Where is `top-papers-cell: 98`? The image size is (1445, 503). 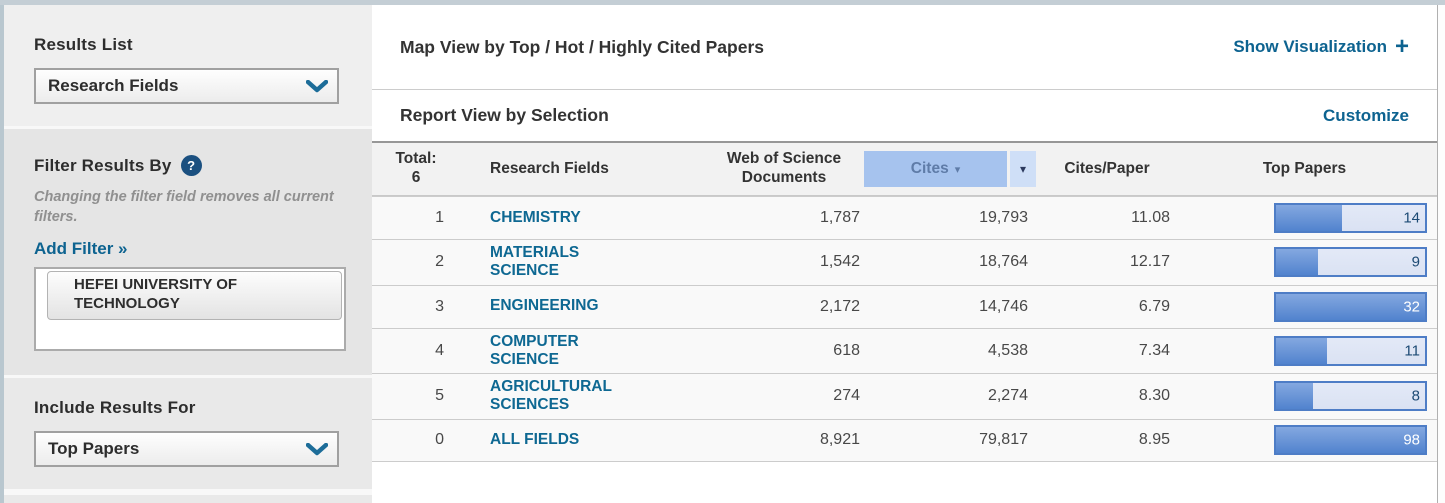 top-papers-cell: 98 is located at coordinates (1352, 440).